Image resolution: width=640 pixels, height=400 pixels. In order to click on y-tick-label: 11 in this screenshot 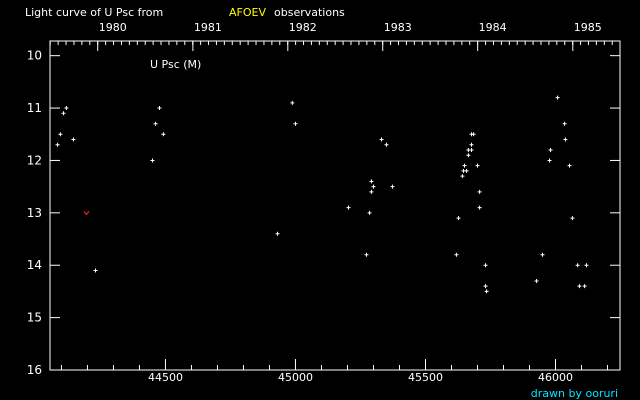, I will do `click(34, 108)`.